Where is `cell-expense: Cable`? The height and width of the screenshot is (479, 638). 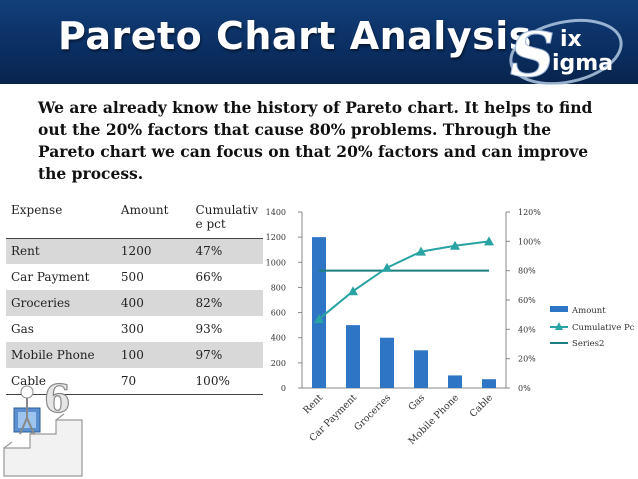
cell-expense: Cable is located at coordinates (28, 380).